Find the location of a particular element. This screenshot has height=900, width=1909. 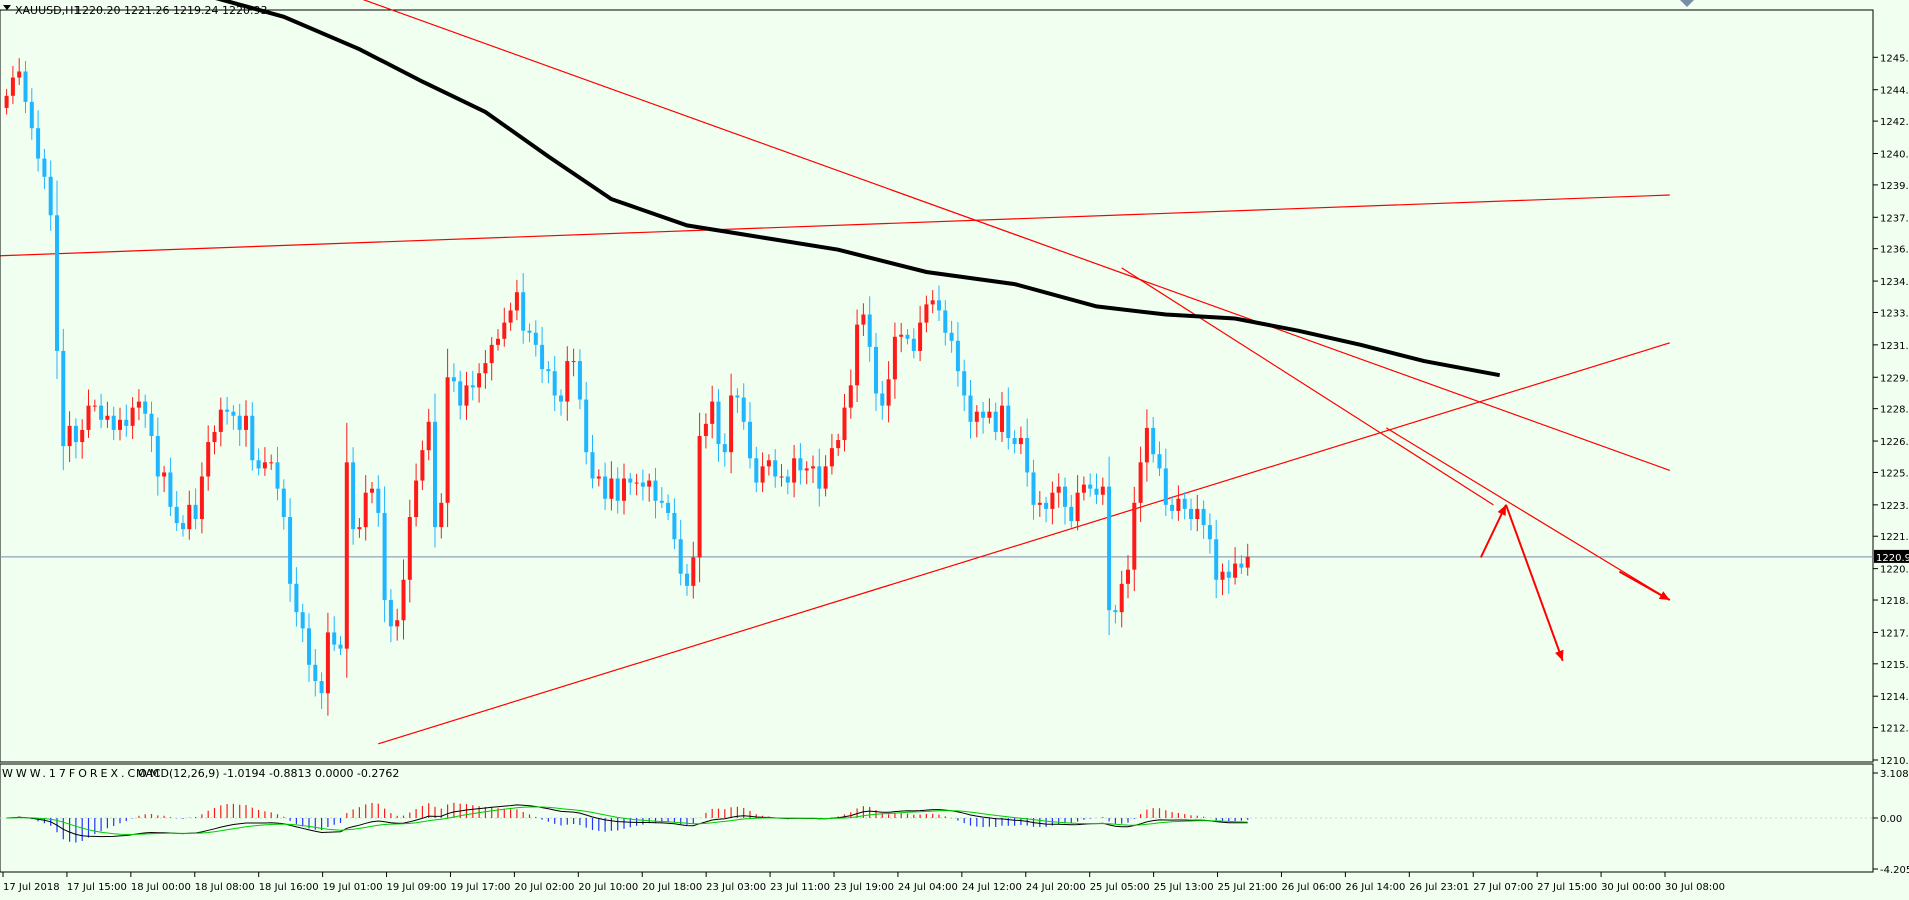

time-tick-label-15: 24 Jul 12:00 is located at coordinates (992, 887).